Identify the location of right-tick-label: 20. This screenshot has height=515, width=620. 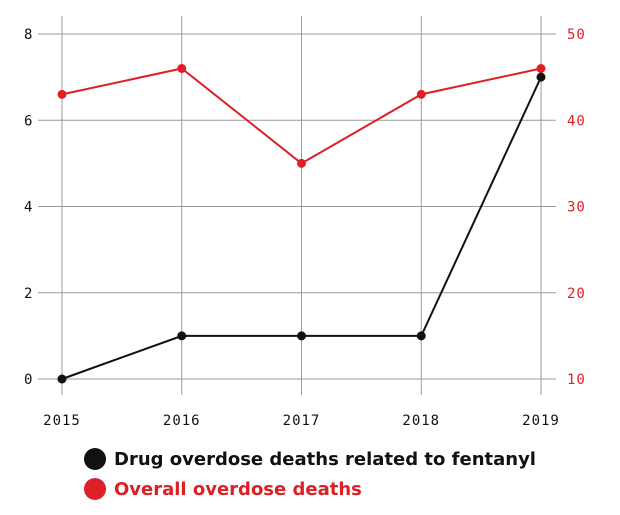
(576, 294).